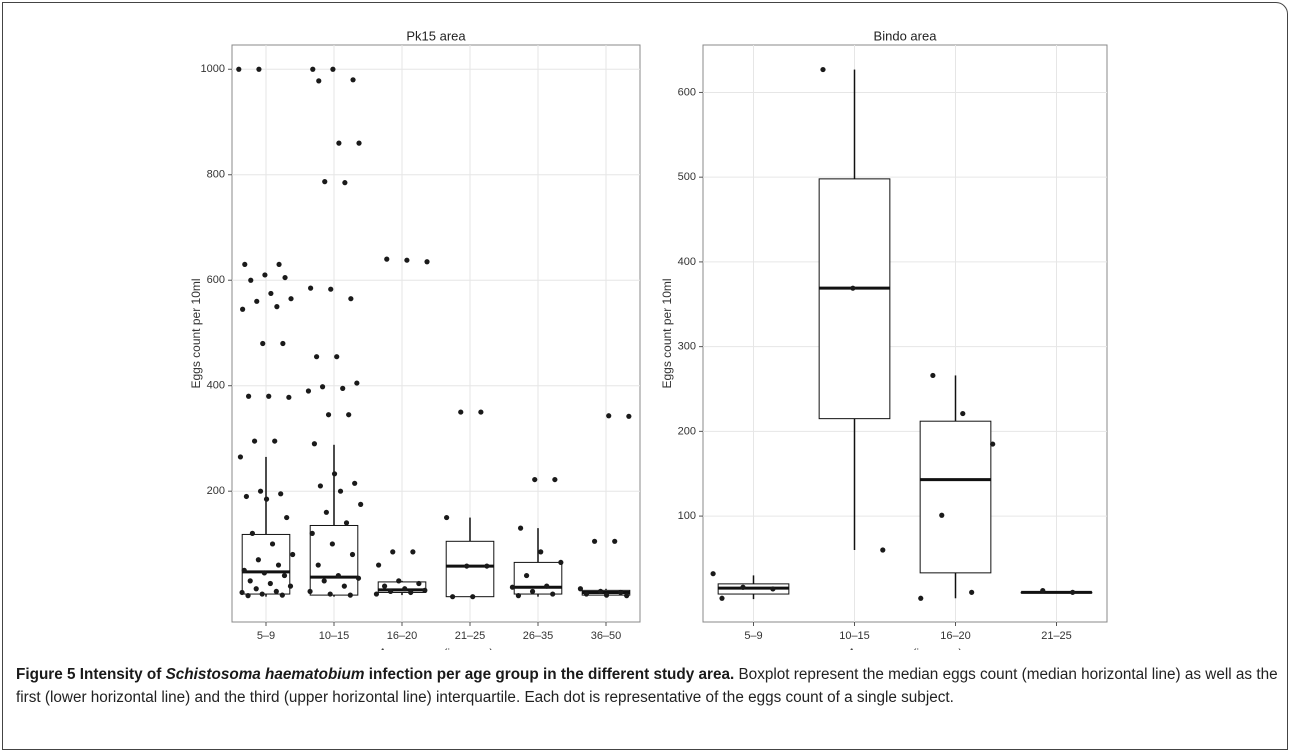 This screenshot has height=754, width=1293. I want to click on panel-title: Pk15 area, so click(436, 35).